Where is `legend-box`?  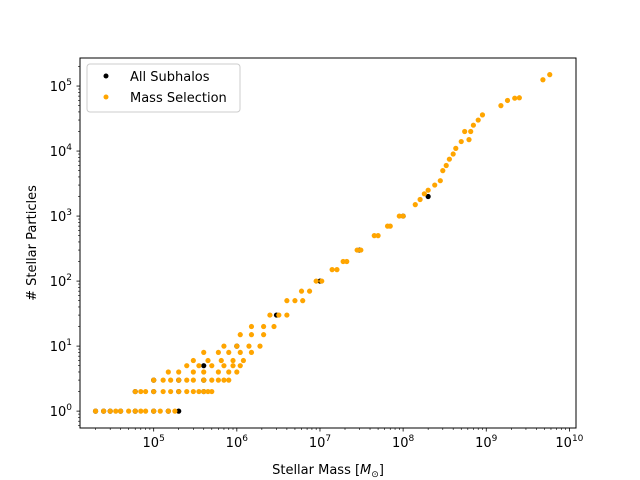 legend-box is located at coordinates (163, 88).